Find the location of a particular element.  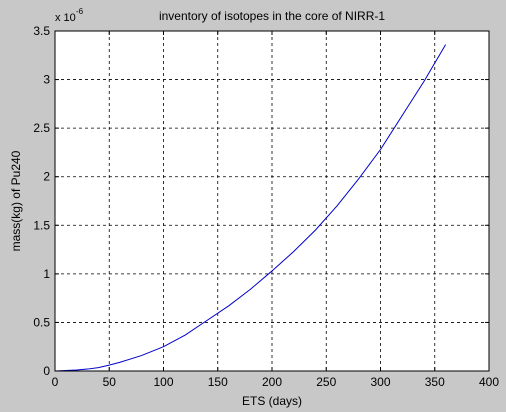

y-tick-label: 1 is located at coordinates (46, 274).